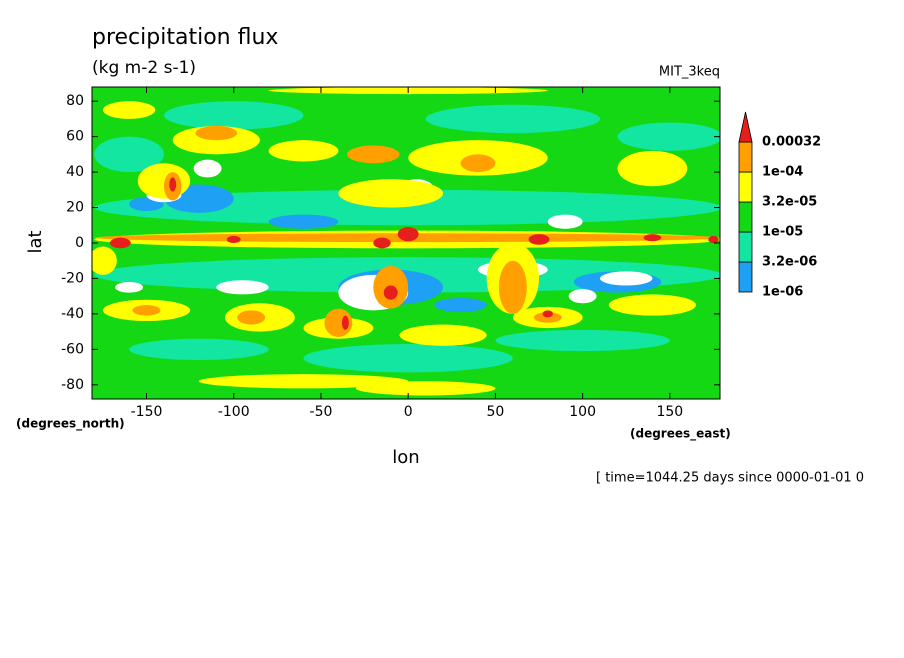 The height and width of the screenshot is (658, 904). Describe the element at coordinates (405, 457) in the screenshot. I see `x-axis-label: lon` at that location.